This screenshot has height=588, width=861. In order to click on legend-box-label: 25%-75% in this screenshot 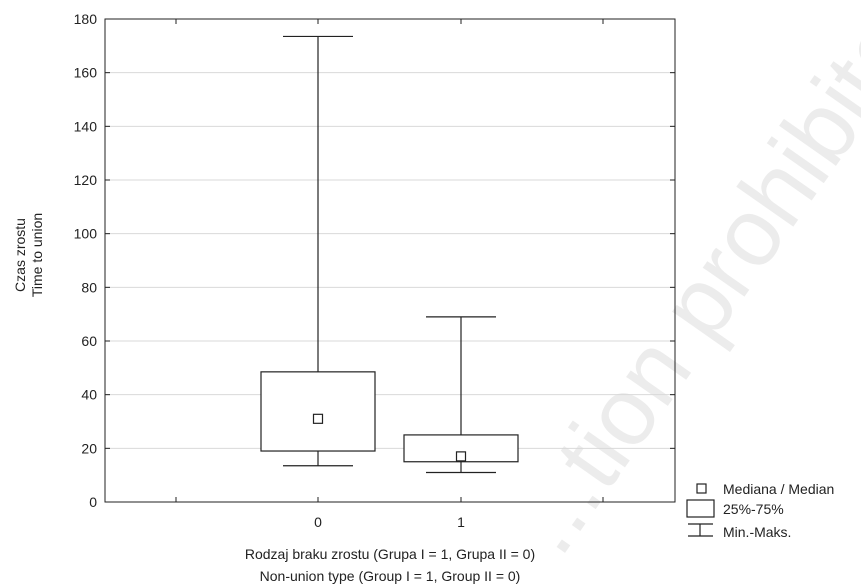, I will do `click(753, 509)`.